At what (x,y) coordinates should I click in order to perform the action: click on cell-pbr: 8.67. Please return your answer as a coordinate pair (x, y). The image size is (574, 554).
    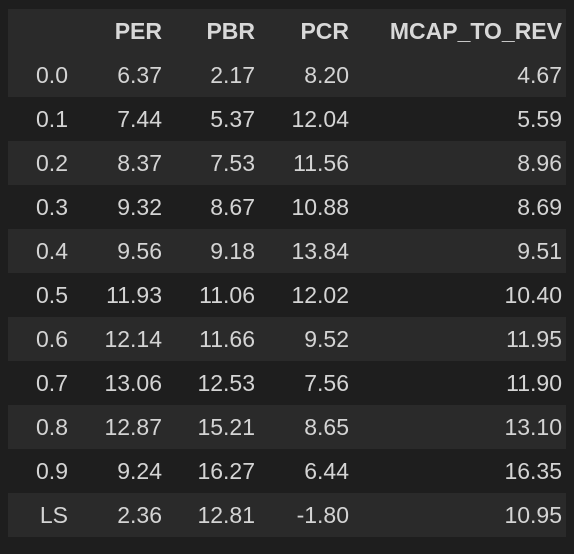
    Looking at the image, I should click on (232, 206).